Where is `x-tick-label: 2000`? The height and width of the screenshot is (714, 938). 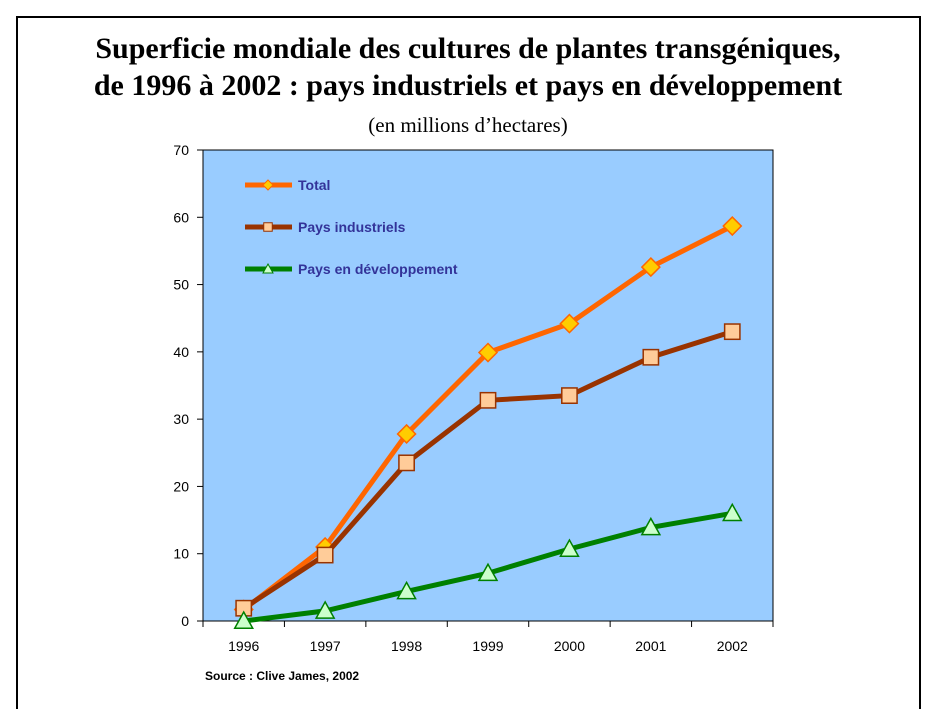
x-tick-label: 2000 is located at coordinates (569, 646).